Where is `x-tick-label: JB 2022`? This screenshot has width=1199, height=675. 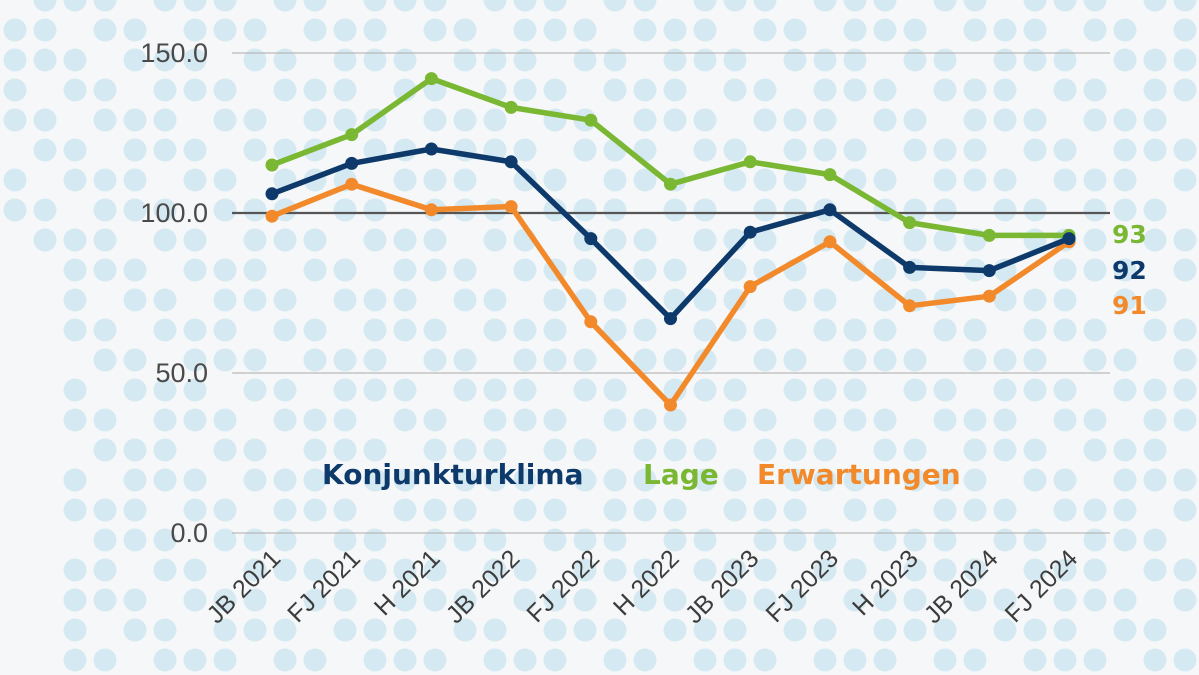
x-tick-label: JB 2022 is located at coordinates (483, 586).